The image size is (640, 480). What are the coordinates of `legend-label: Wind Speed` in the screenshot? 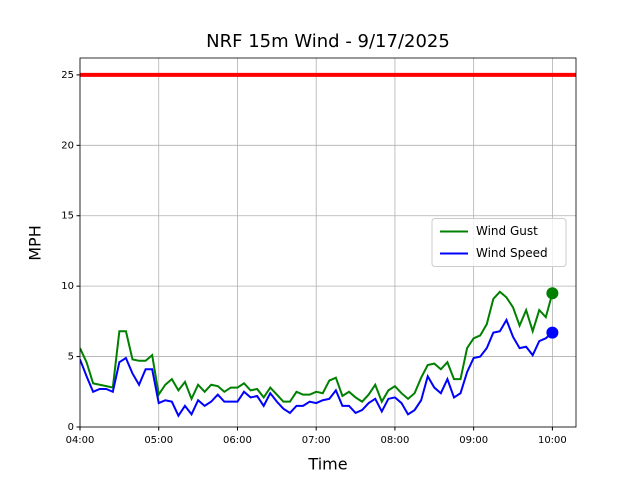 It's located at (512, 253).